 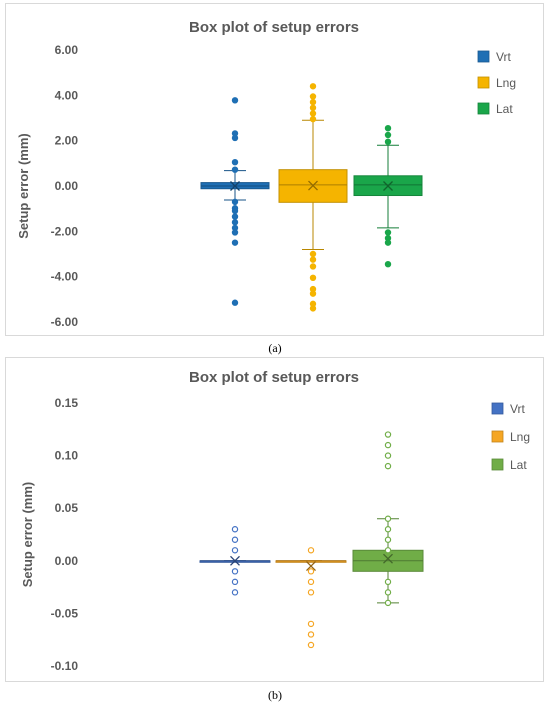 What do you see at coordinates (65, 231) in the screenshot?
I see `y-tick-label: -2.00` at bounding box center [65, 231].